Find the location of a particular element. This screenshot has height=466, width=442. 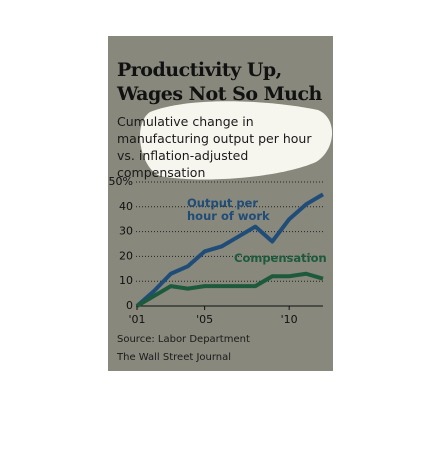

y-tick-label: 20 is located at coordinates (126, 255).